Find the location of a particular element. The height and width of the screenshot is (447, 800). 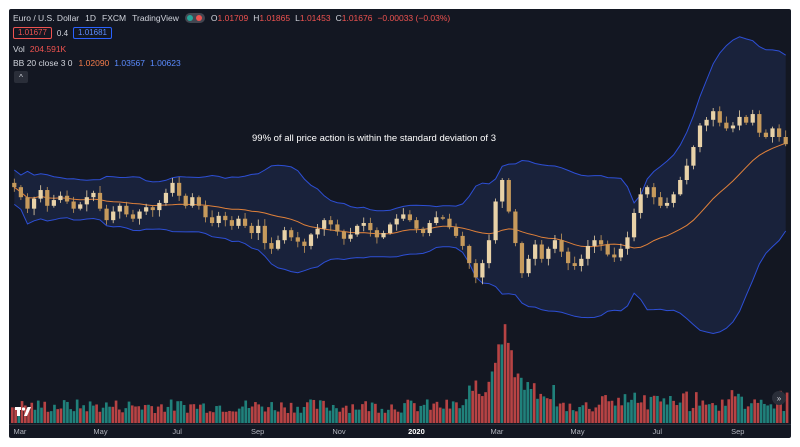

interval: 1D is located at coordinates (91, 18).